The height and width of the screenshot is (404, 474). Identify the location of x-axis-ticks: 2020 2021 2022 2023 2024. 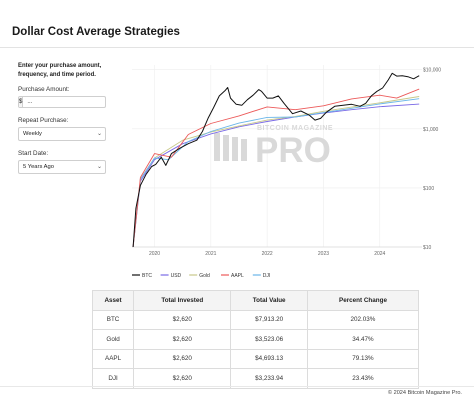
(267, 254).